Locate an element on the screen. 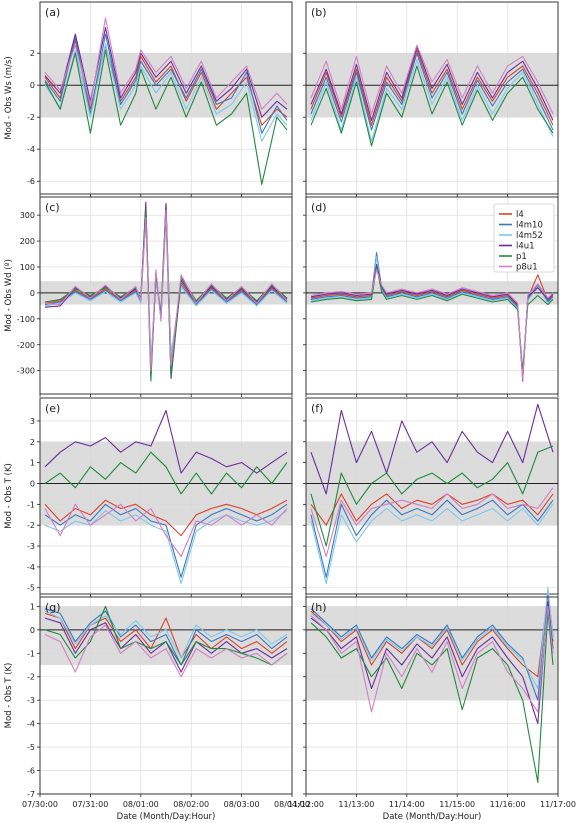 This screenshot has width=577, height=823. legend-label-p1: p1 is located at coordinates (521, 257).